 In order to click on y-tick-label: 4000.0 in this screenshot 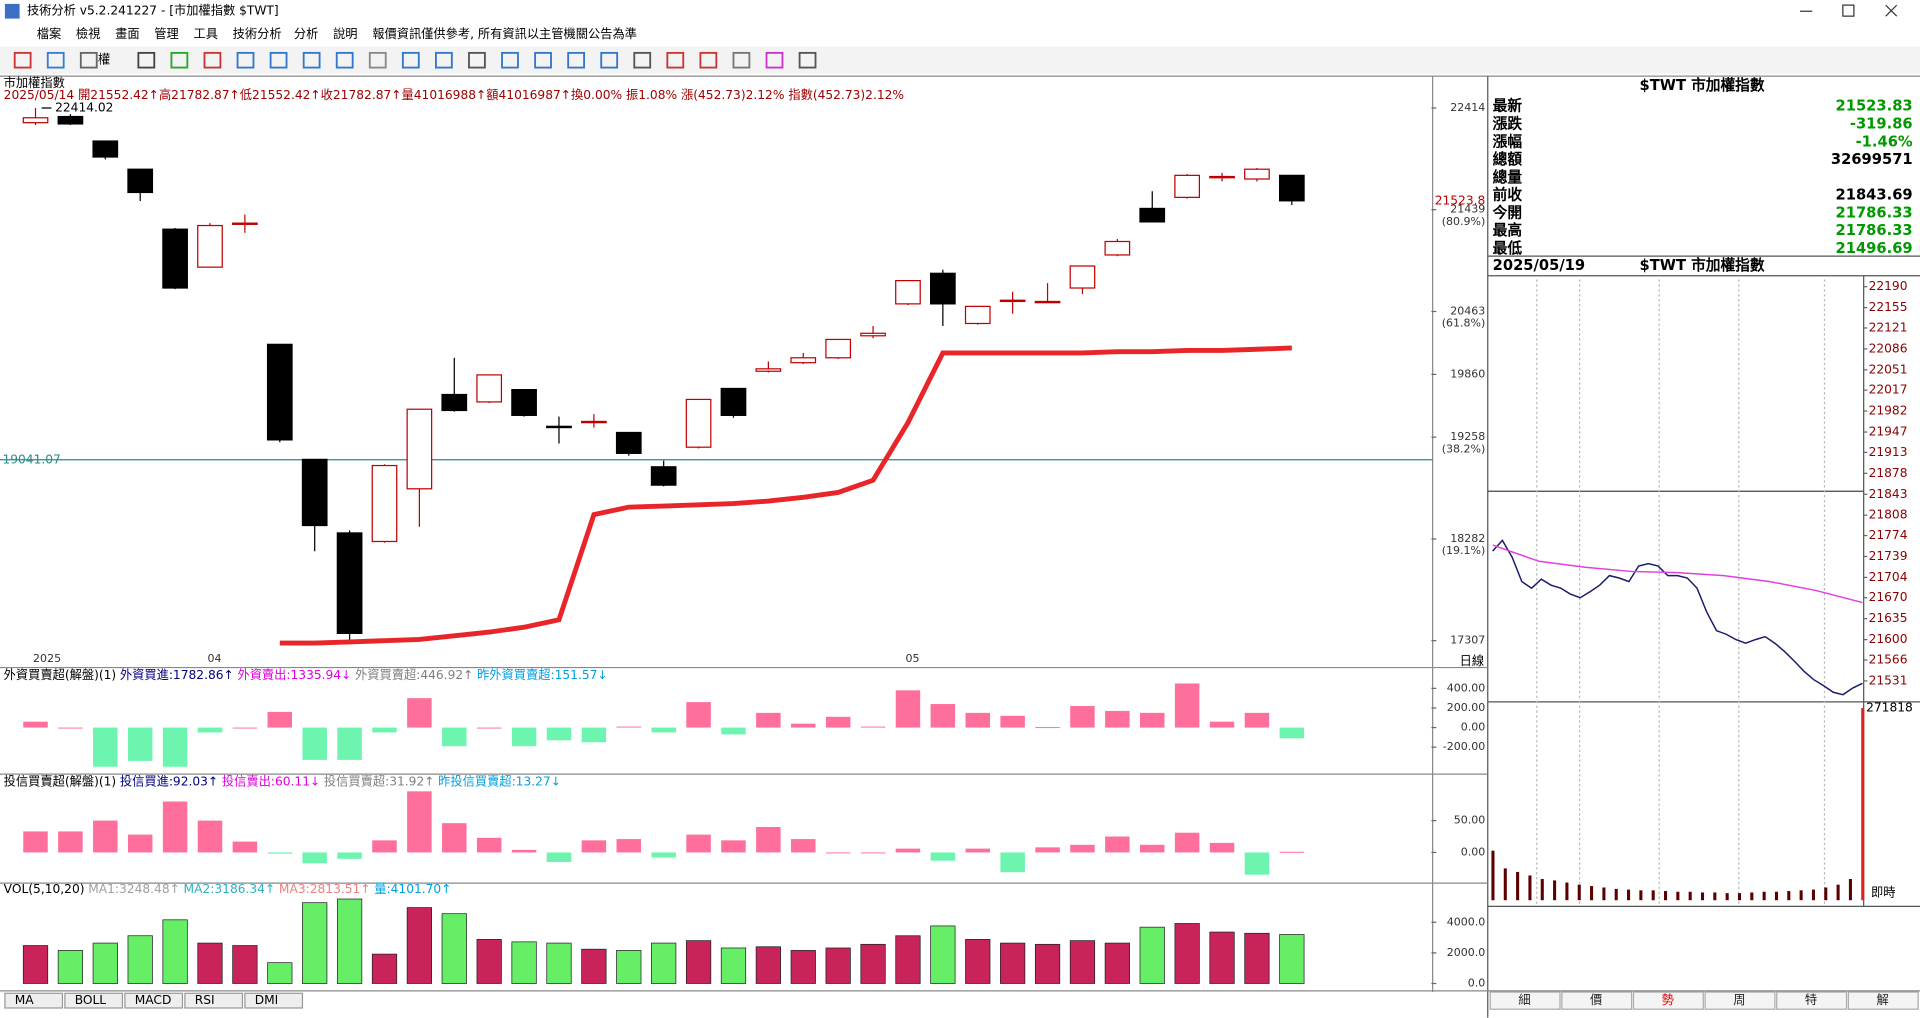, I will do `click(1466, 921)`.